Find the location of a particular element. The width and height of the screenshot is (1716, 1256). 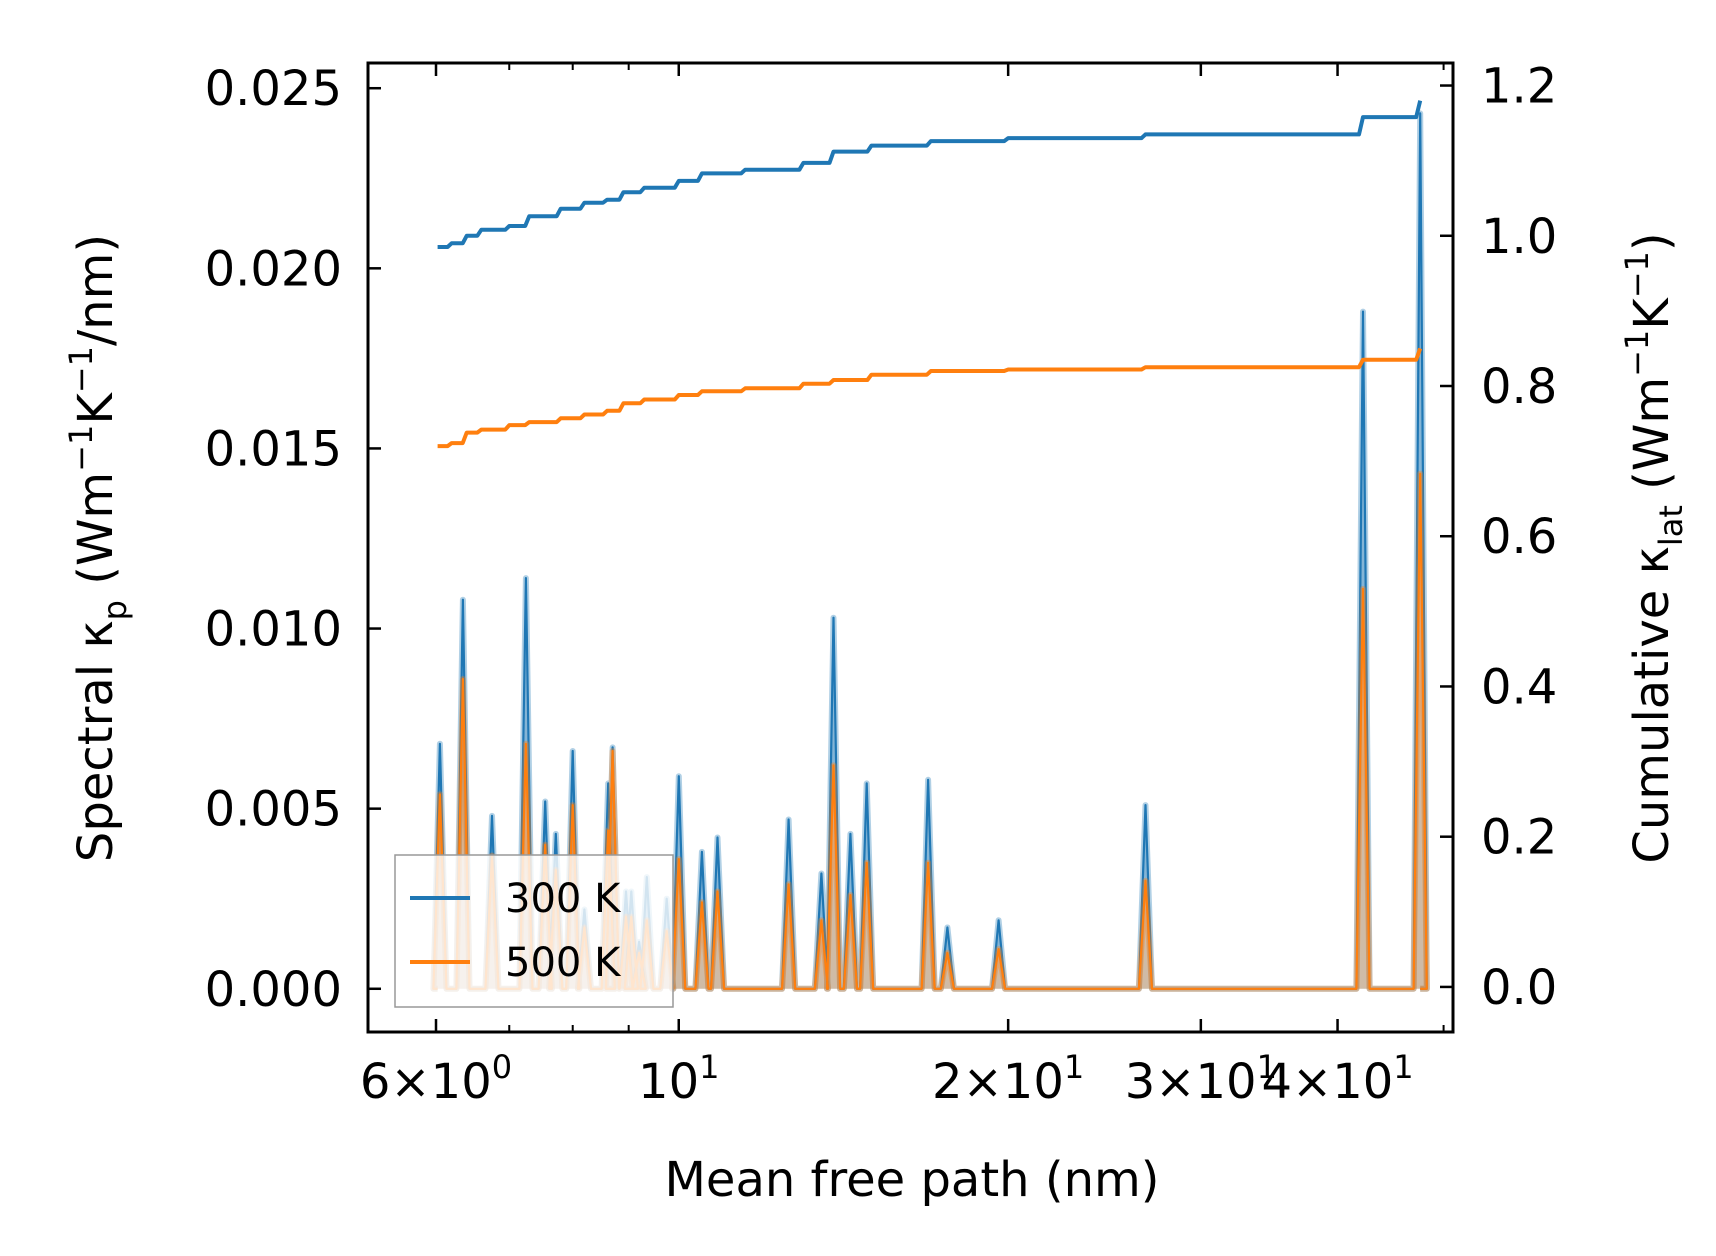

y-left-tick-label: 0.000 is located at coordinates (273, 990).